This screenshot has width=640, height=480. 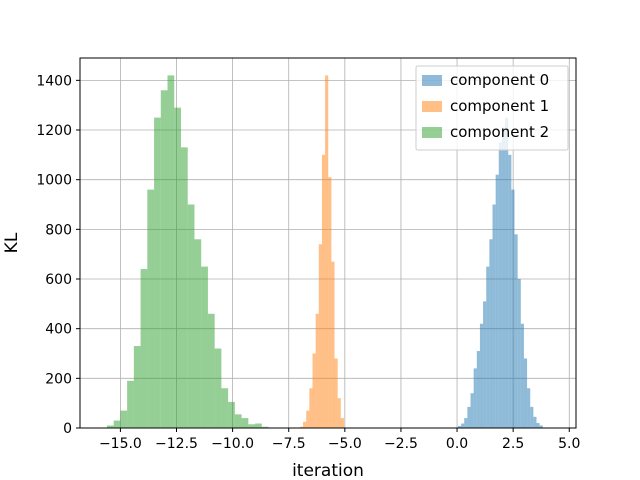 I want to click on legend-label: component 0, so click(x=499, y=80).